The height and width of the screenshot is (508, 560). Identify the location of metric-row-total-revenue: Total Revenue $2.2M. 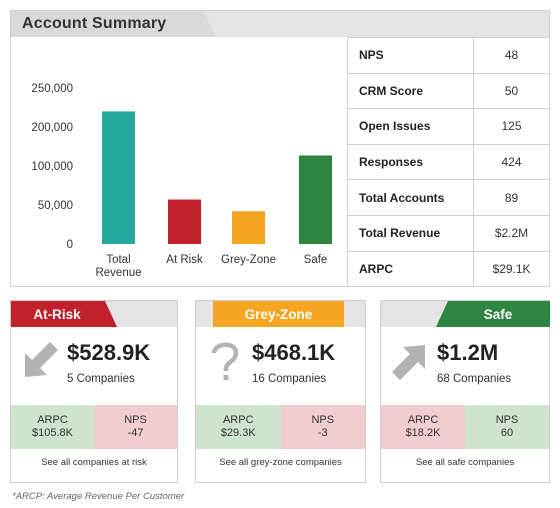
(448, 233).